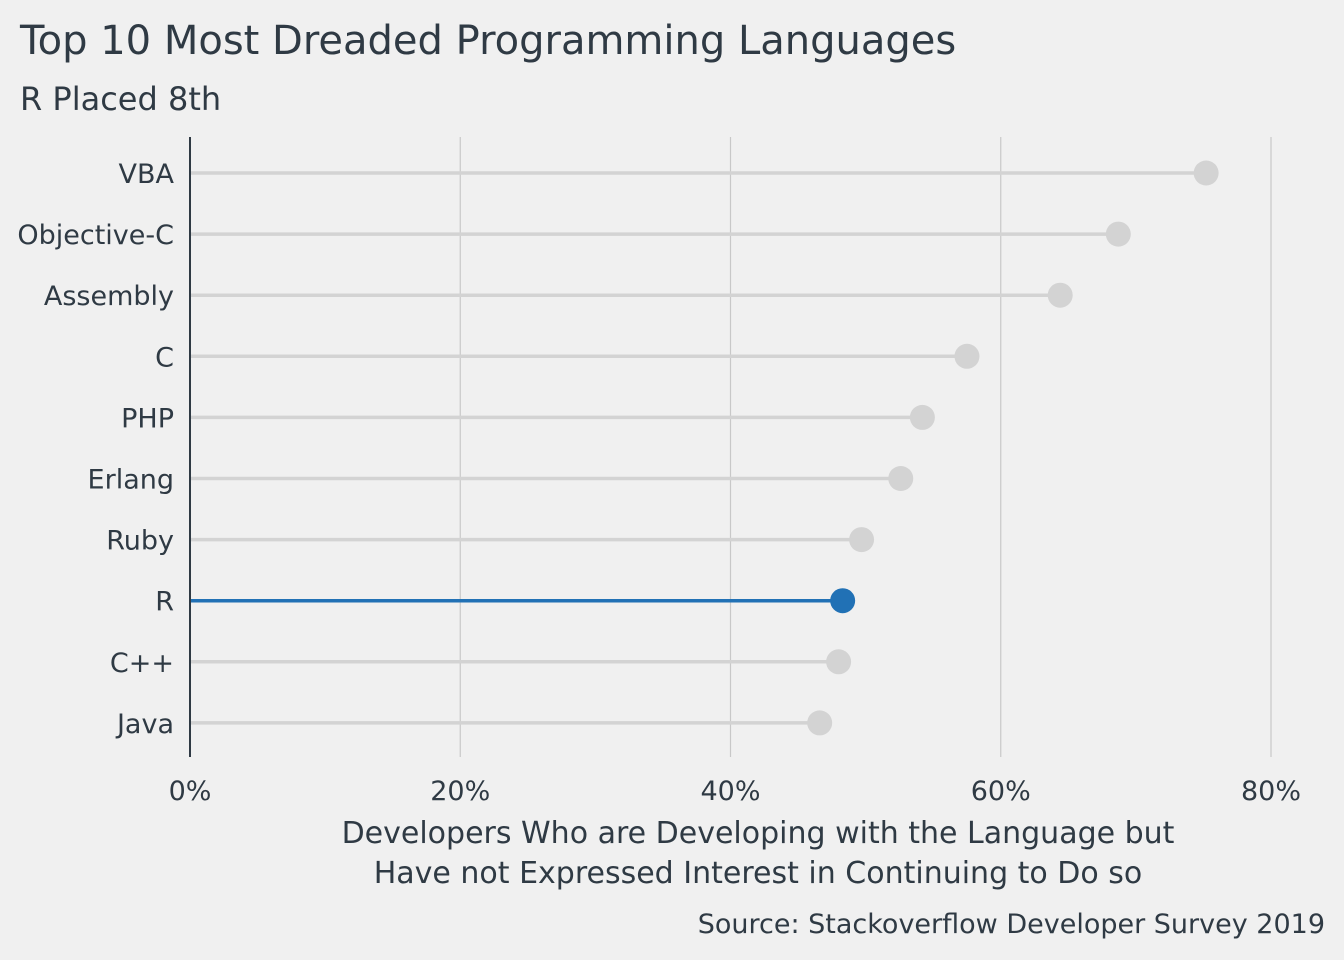  I want to click on y-tick-label-ruby: Ruby, so click(140, 541).